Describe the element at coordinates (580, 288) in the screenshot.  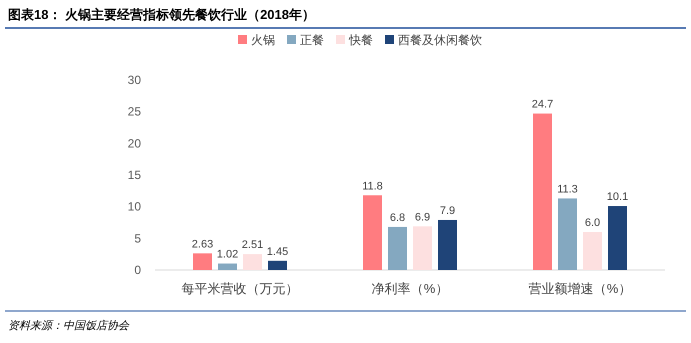
I see `x-tick-label: 营业额增速（%）` at that location.